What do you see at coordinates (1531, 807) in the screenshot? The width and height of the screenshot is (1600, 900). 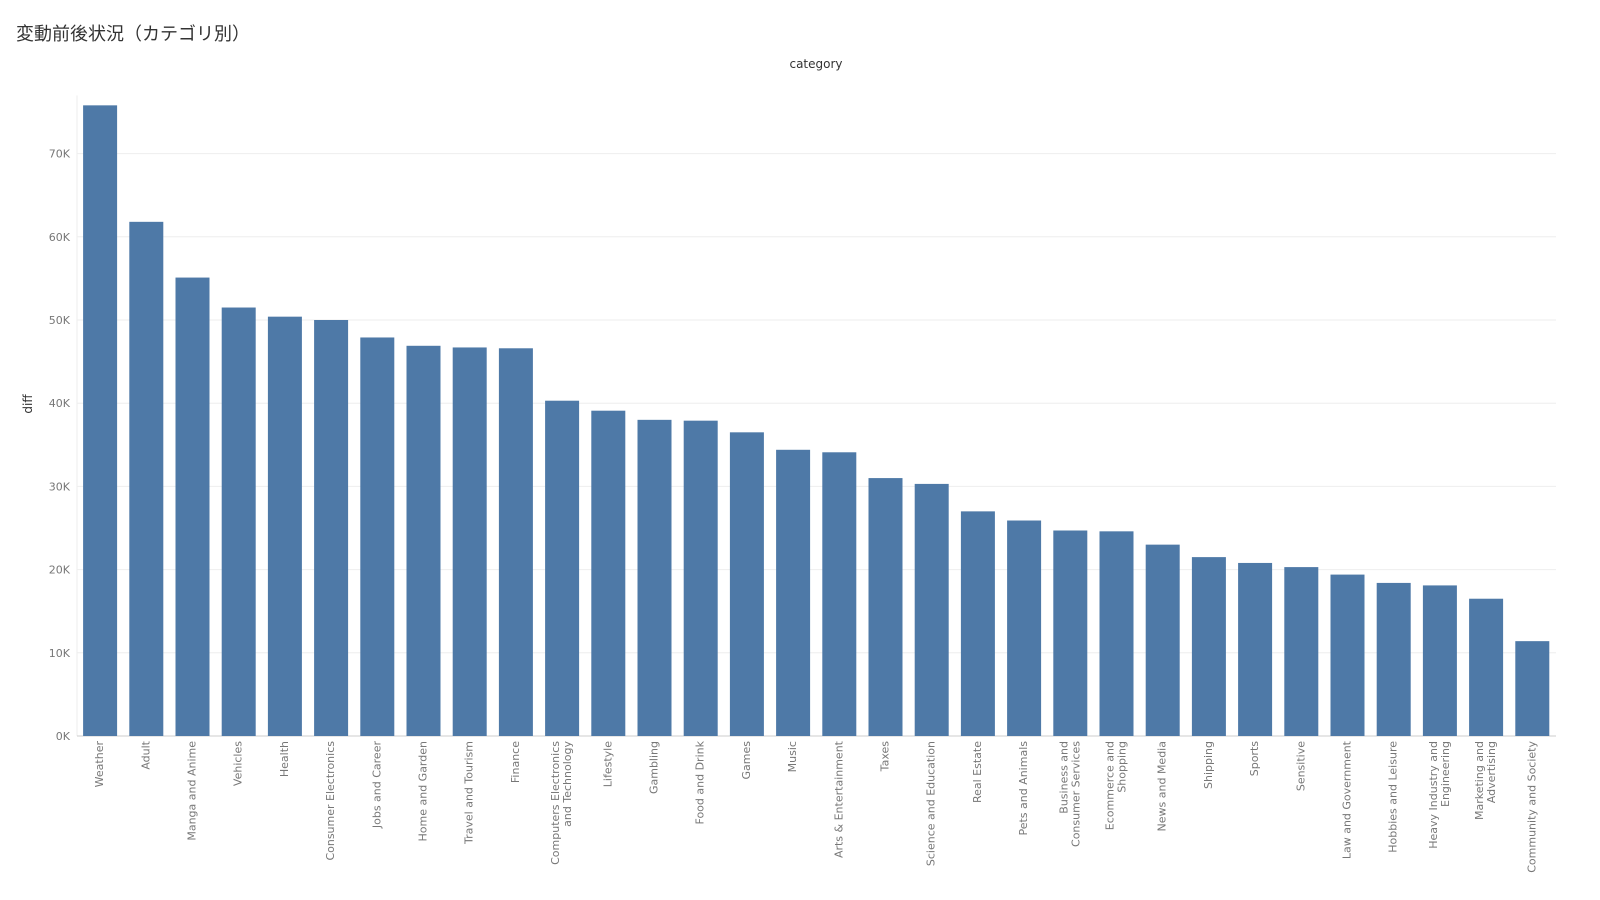 I see `x-tick-label: Community and Society` at bounding box center [1531, 807].